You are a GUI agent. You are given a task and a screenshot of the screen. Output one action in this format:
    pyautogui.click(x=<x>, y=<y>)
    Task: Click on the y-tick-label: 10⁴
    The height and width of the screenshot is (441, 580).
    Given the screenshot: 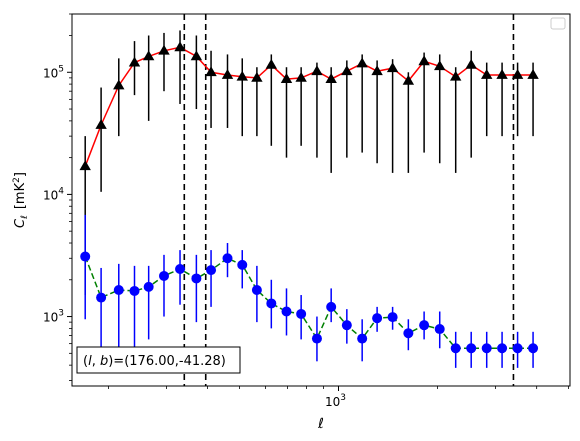 What is the action you would take?
    pyautogui.click(x=53, y=194)
    